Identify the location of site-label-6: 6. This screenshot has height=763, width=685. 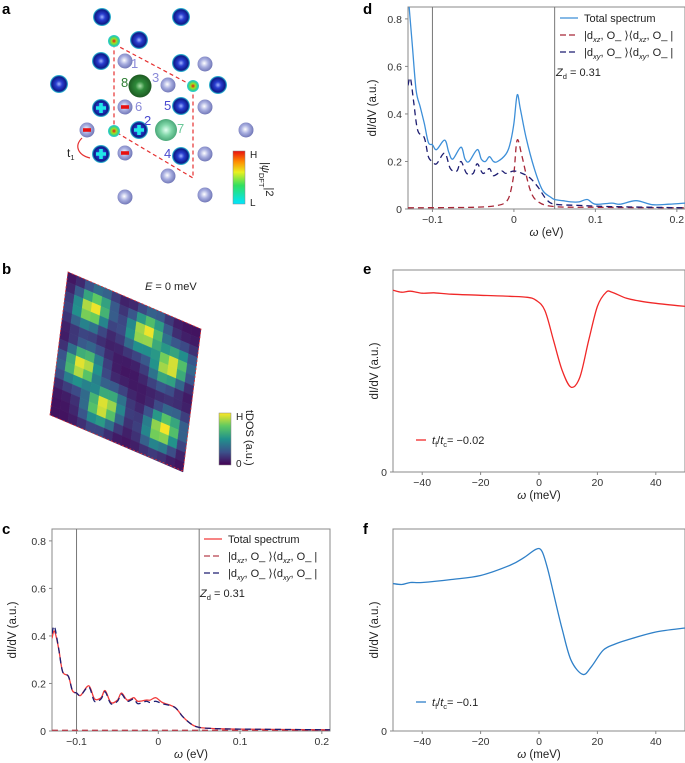
(138, 106).